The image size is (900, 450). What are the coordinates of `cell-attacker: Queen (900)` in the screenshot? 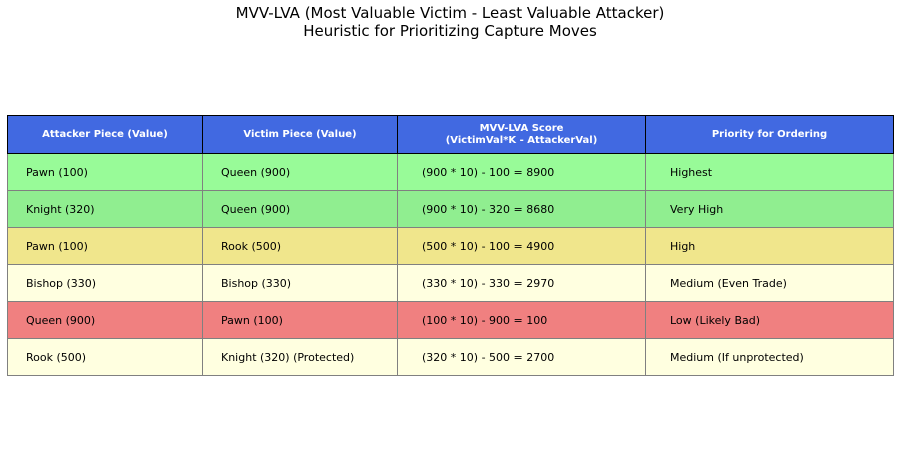 It's located at (105, 320).